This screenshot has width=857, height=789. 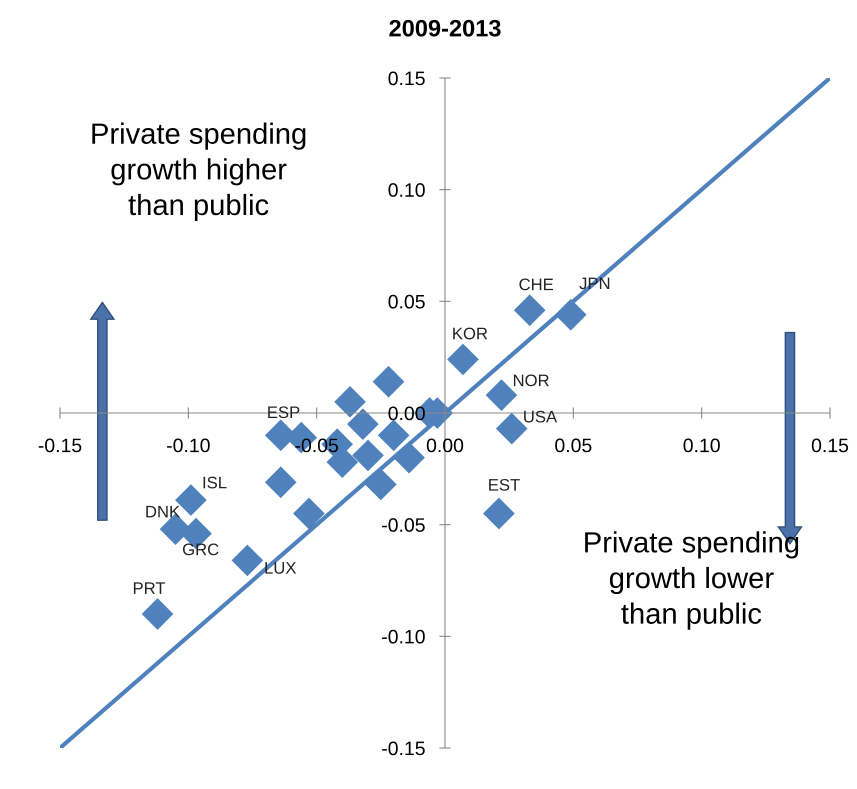 I want to click on y-tick-label: -0.10, so click(x=403, y=637).